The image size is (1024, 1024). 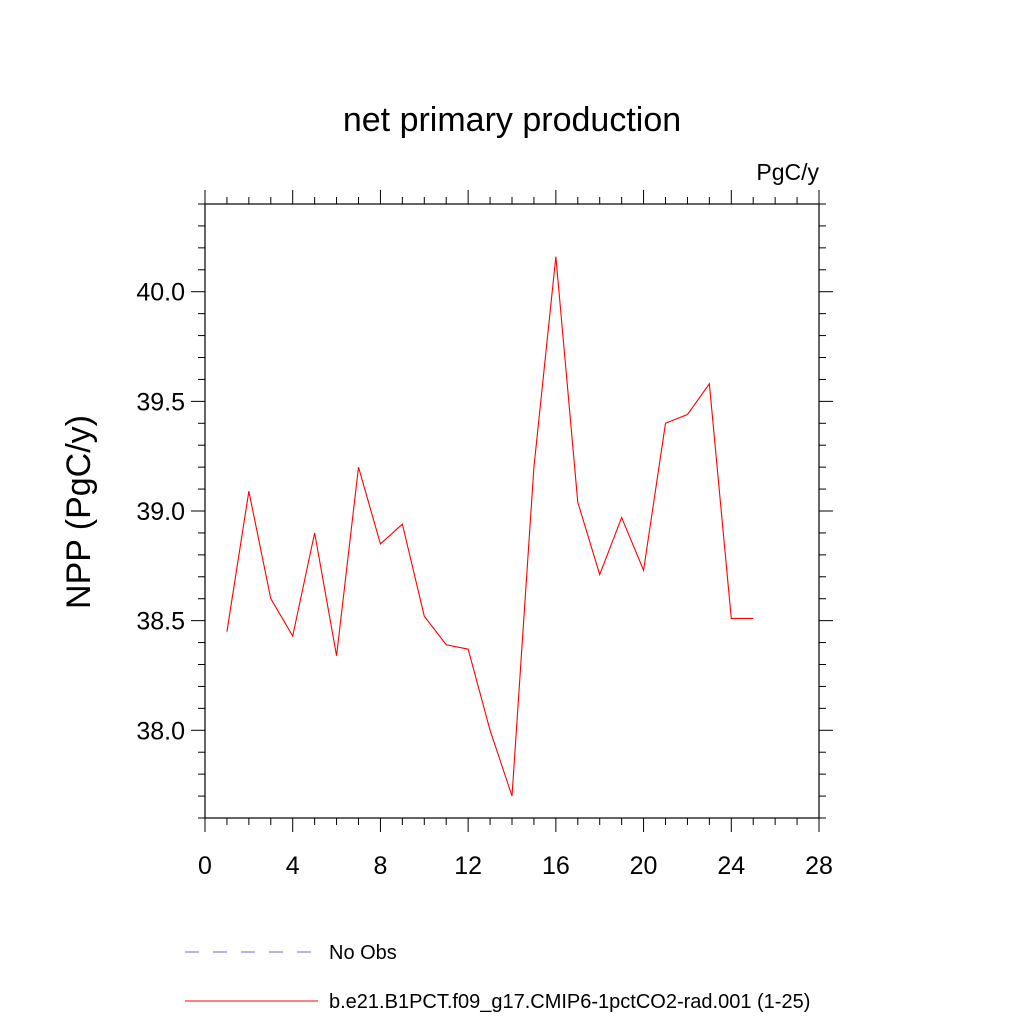 I want to click on y-tick-label: 38.5, so click(x=160, y=622).